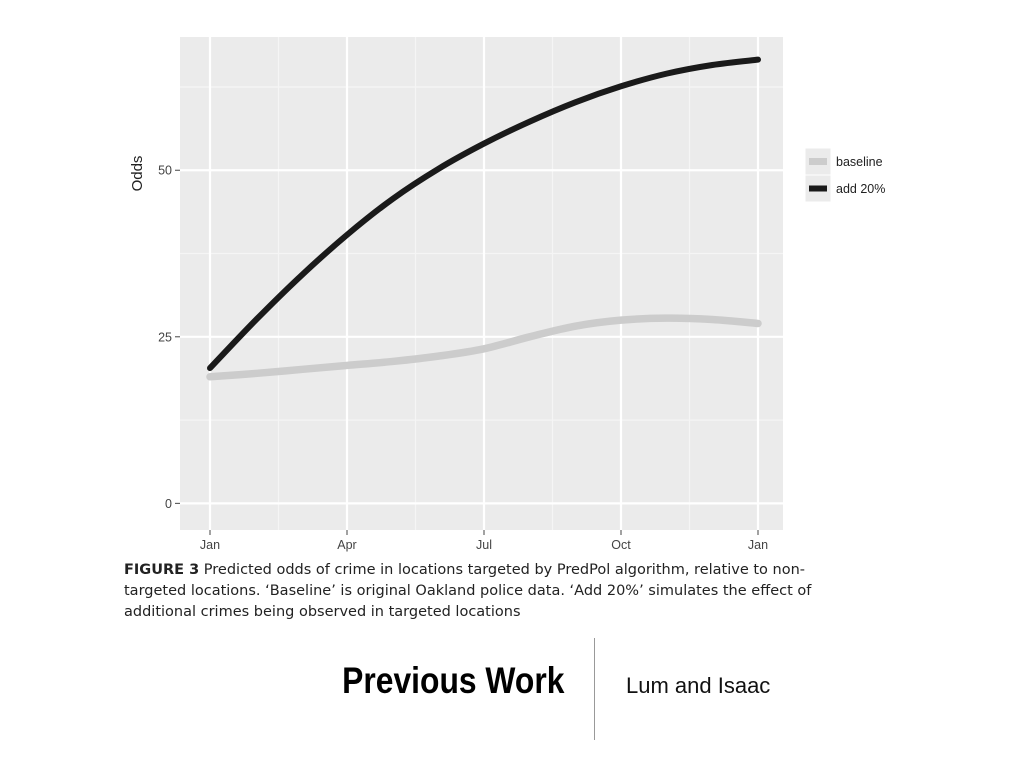 This screenshot has width=1024, height=768. What do you see at coordinates (165, 337) in the screenshot?
I see `y-tick-label: 25` at bounding box center [165, 337].